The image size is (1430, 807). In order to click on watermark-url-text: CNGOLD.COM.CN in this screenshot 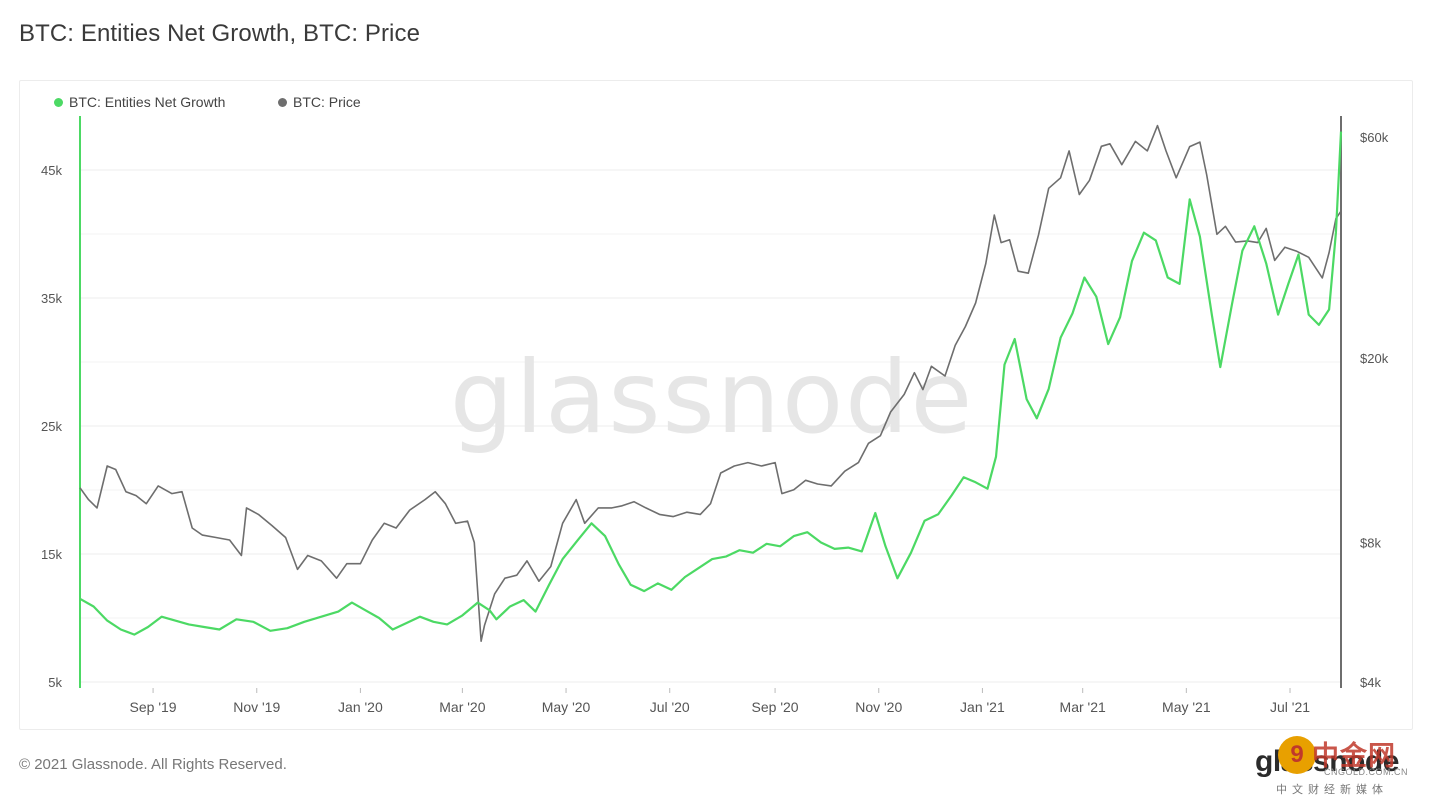, I will do `click(1366, 772)`.